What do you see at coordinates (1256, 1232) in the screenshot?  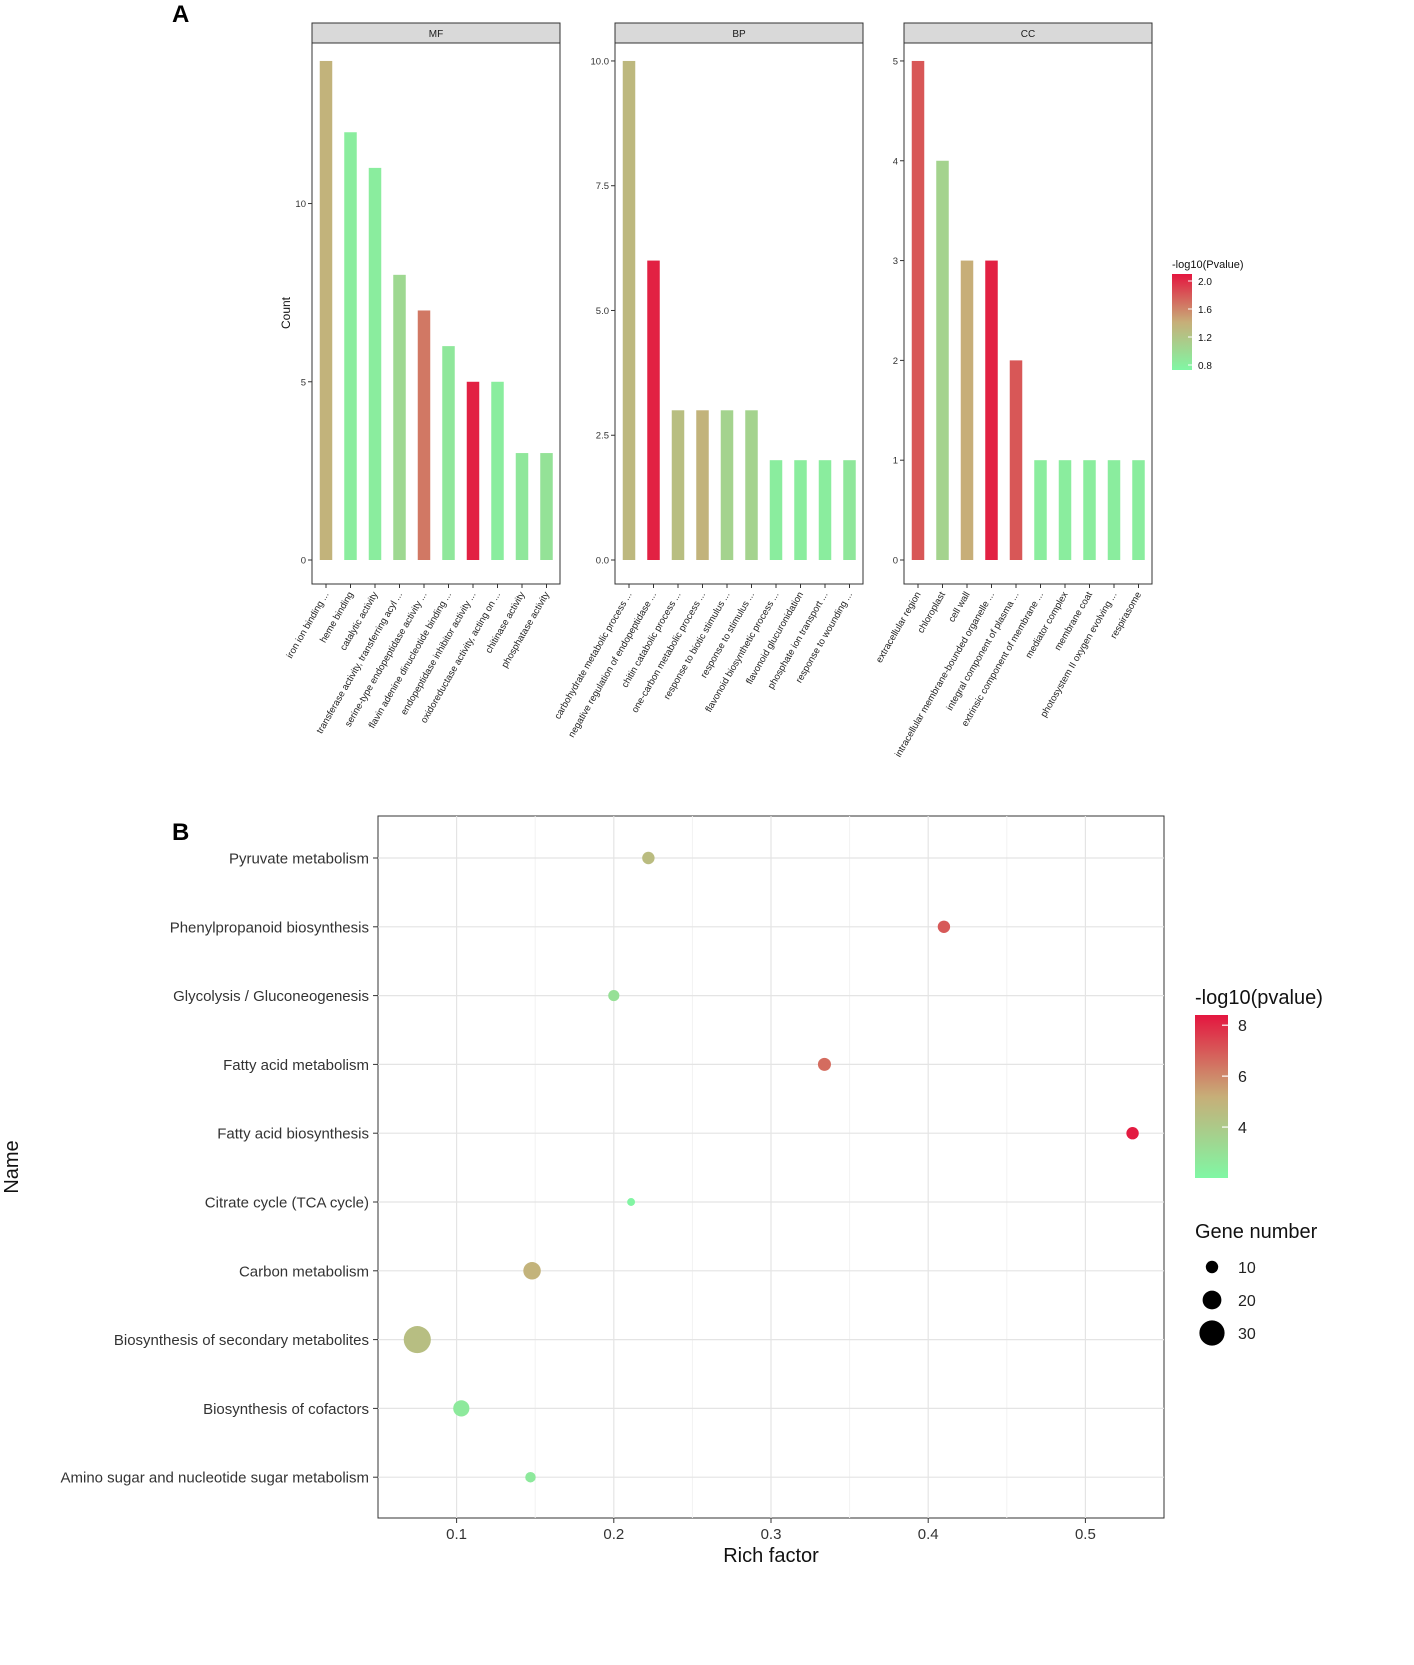 I see `legend-title: Gene number` at bounding box center [1256, 1232].